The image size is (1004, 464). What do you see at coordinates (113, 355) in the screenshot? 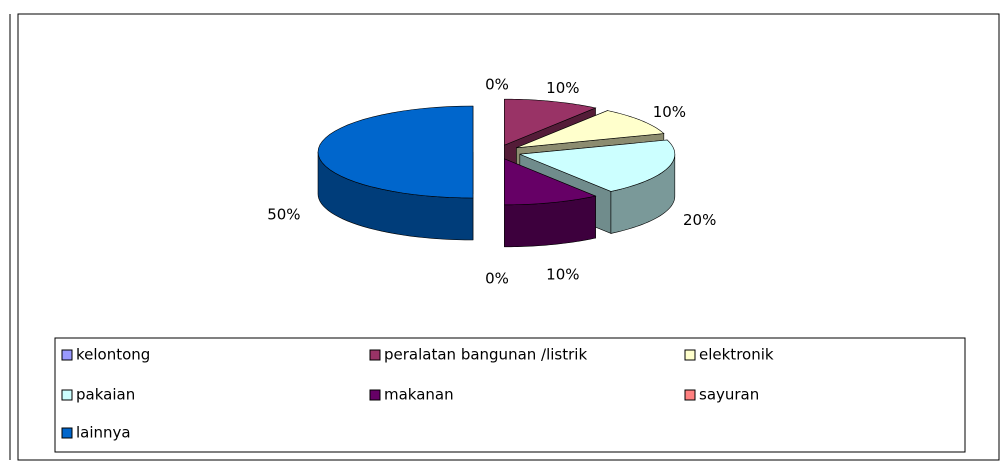
I see `legend-label: kelontong` at bounding box center [113, 355].